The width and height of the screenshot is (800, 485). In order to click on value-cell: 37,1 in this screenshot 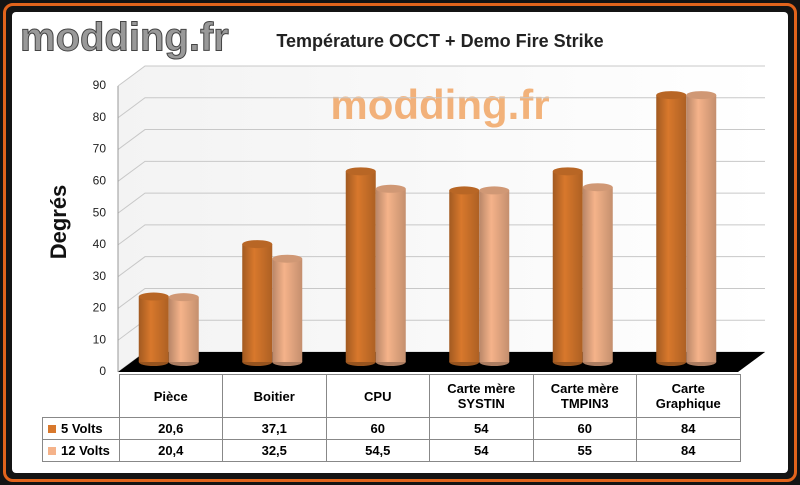, I will do `click(274, 428)`.